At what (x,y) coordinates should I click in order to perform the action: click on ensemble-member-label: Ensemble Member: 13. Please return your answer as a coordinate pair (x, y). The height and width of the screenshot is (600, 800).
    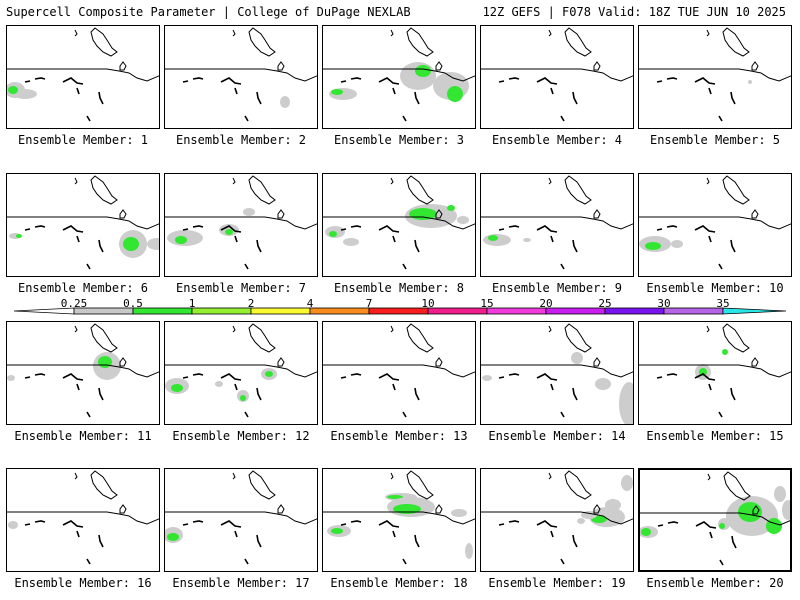
    Looking at the image, I should click on (399, 436).